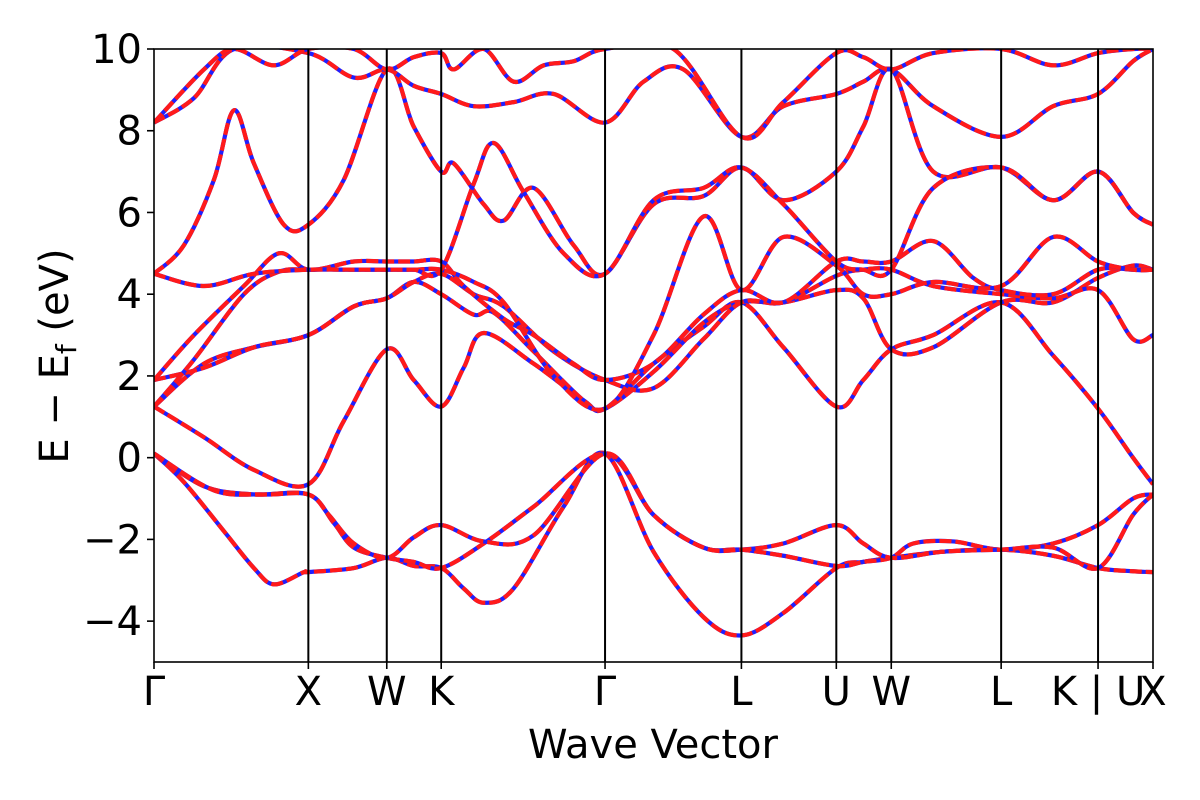  What do you see at coordinates (116, 50) in the screenshot?
I see `y-tick-label-8: 10` at bounding box center [116, 50].